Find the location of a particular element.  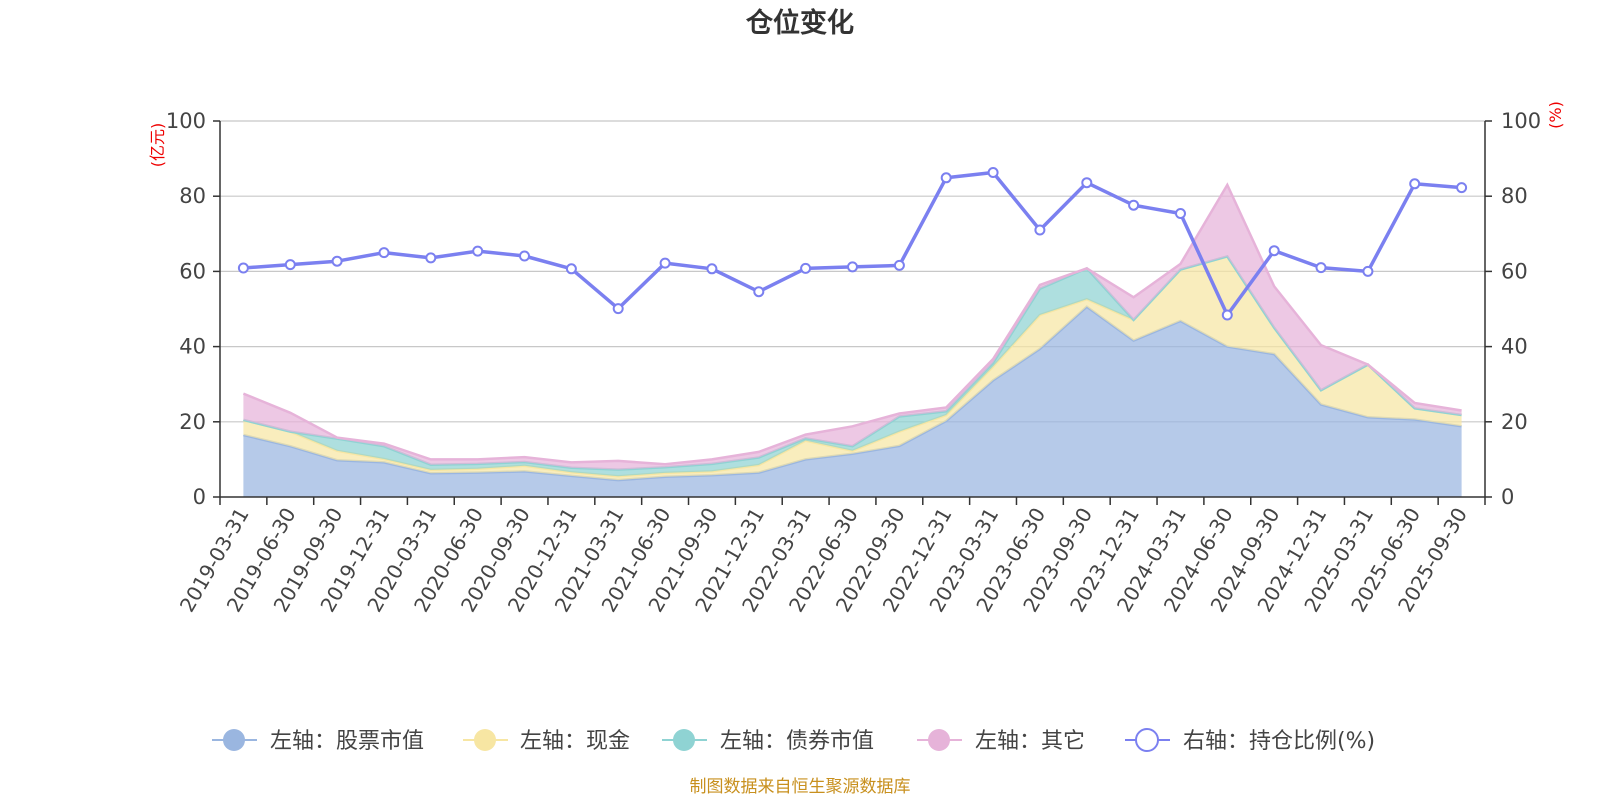

legend-item-stock: 左轴：股票市值 is located at coordinates (318, 741).